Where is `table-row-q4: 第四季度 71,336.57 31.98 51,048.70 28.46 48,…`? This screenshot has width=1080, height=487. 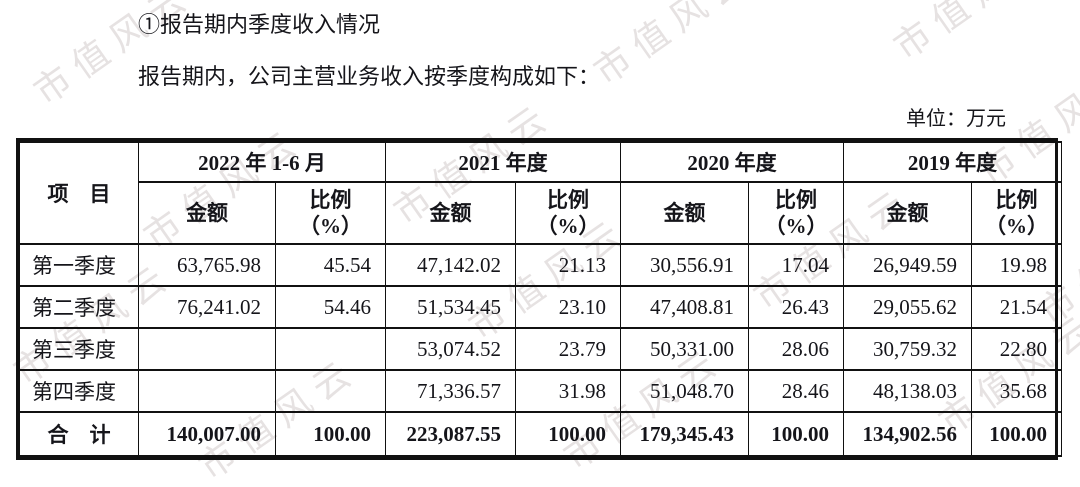
table-row-q4: 第四季度 71,336.57 31.98 51,048.70 28.46 48,… is located at coordinates (540, 391).